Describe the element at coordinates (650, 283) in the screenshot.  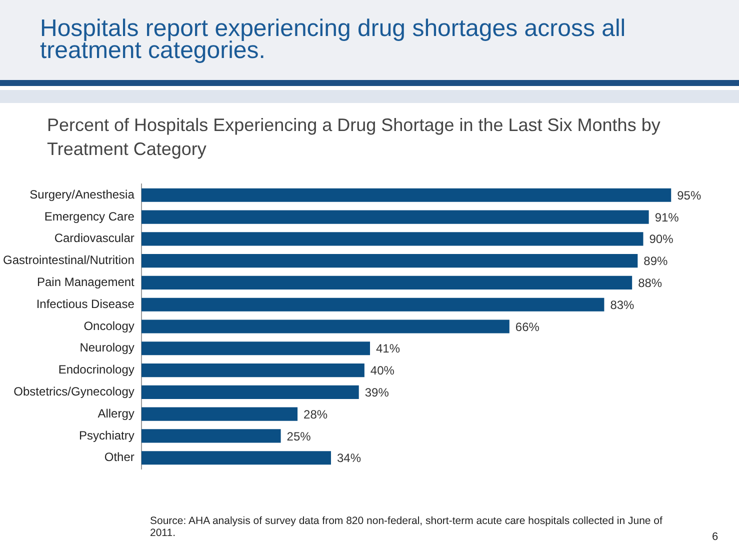
I see `data-label: 88%` at that location.